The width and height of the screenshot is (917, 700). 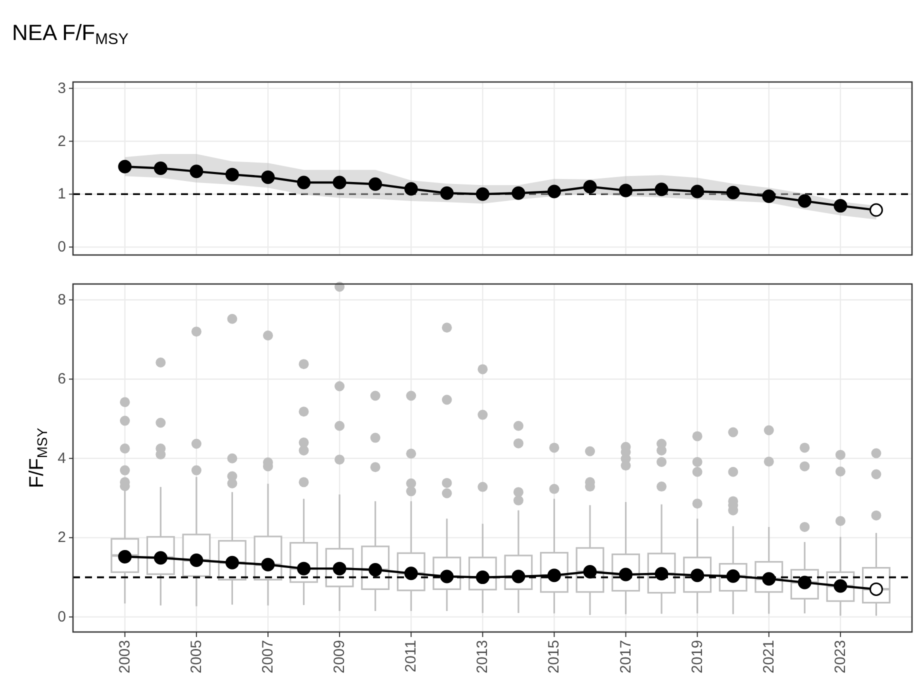 I want to click on x-tick-label: 2015, so click(x=554, y=657).